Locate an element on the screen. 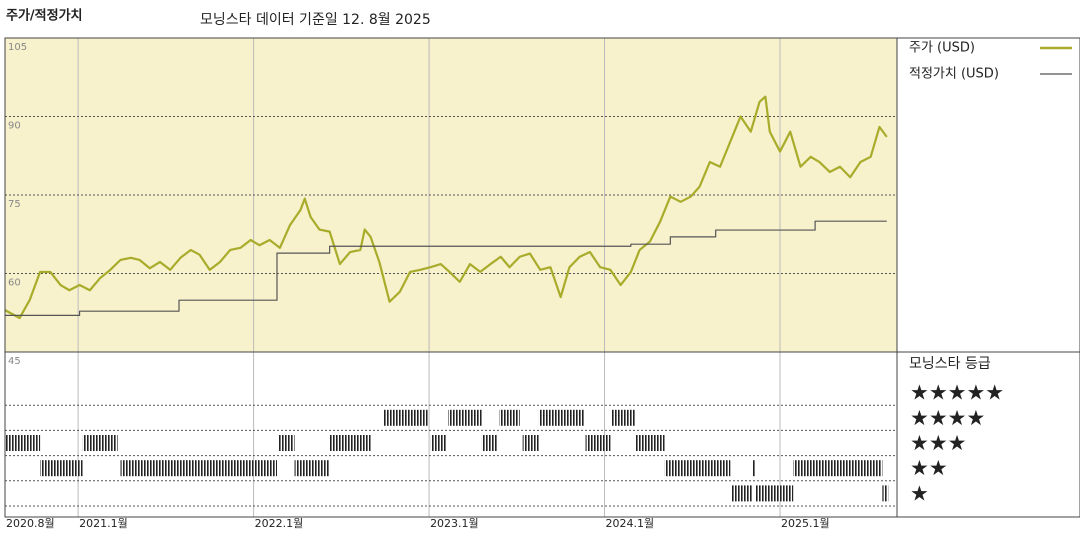  rating-label: ★★★ is located at coordinates (938, 443).